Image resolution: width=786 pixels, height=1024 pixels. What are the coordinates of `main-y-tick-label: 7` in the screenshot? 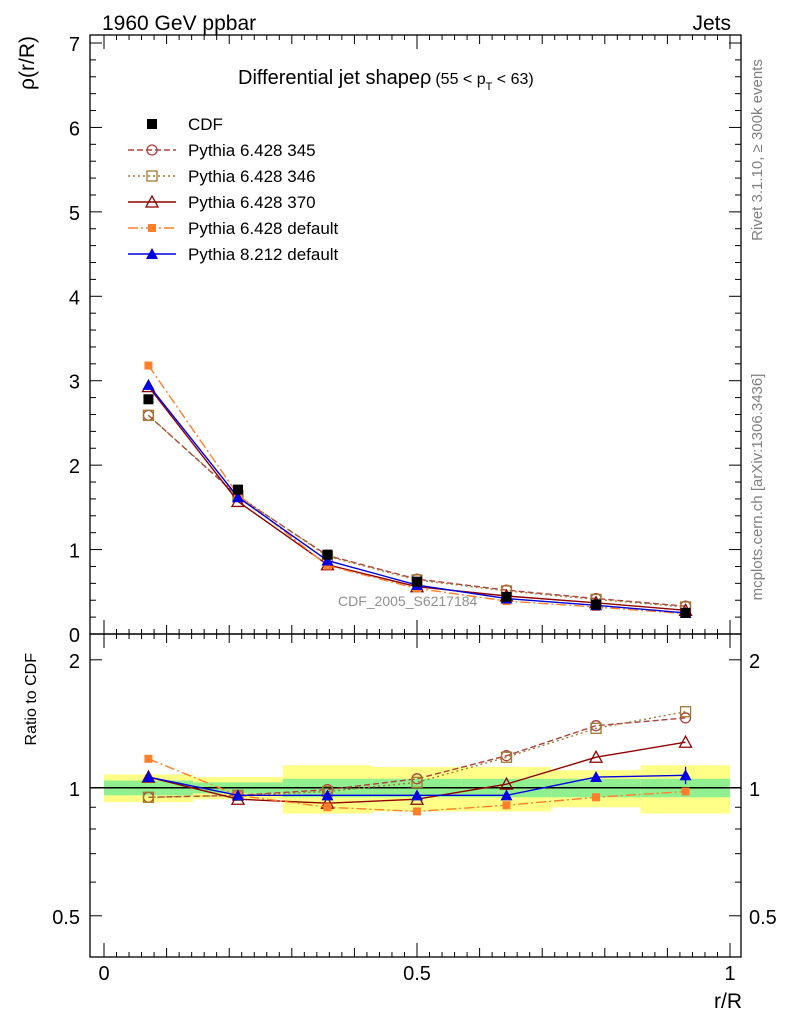 It's located at (74, 45).